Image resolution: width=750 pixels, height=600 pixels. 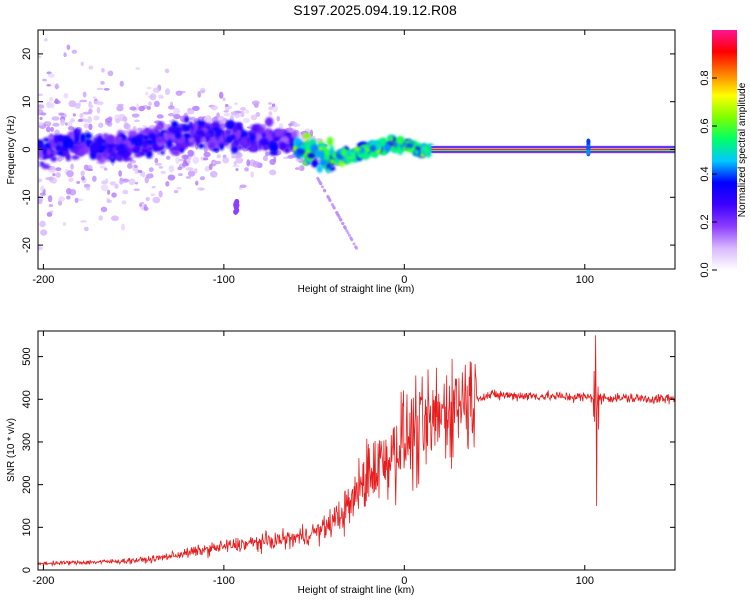 I want to click on spectrogram-y-tick-label: 10, so click(x=27, y=102).